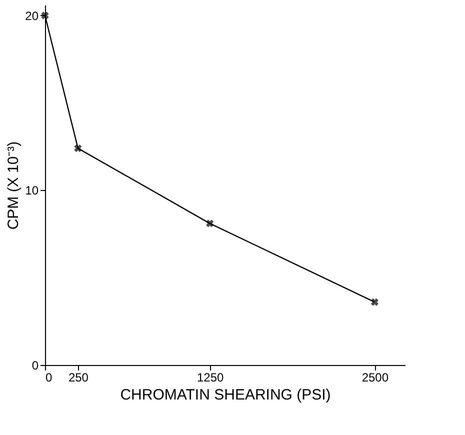  Describe the element at coordinates (78, 377) in the screenshot. I see `x-tick-label: 250` at that location.